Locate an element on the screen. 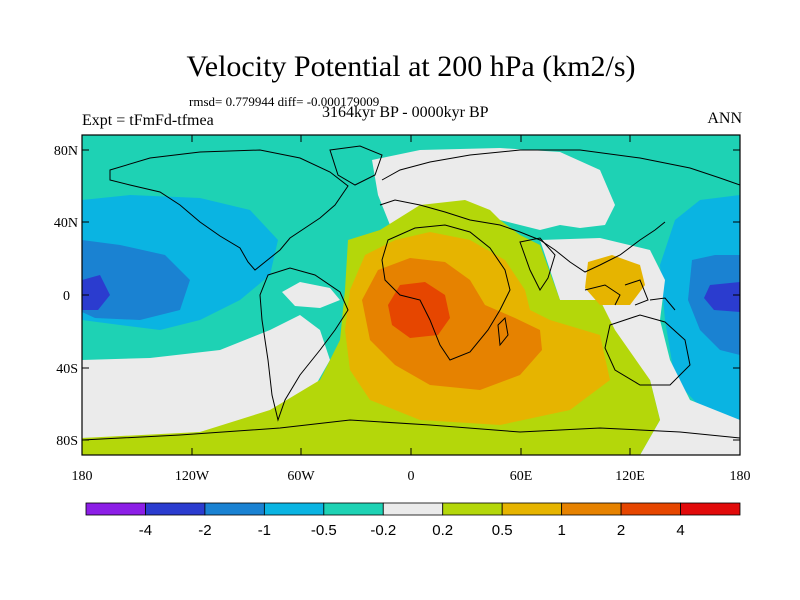 The height and width of the screenshot is (600, 800). coastline-antarctica is located at coordinates (411, 430).